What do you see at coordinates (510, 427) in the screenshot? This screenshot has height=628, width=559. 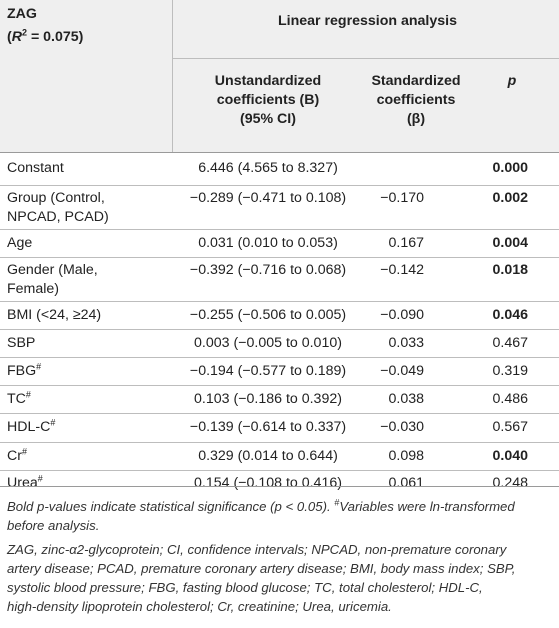 I see `p-value-cell: 0.567` at bounding box center [510, 427].